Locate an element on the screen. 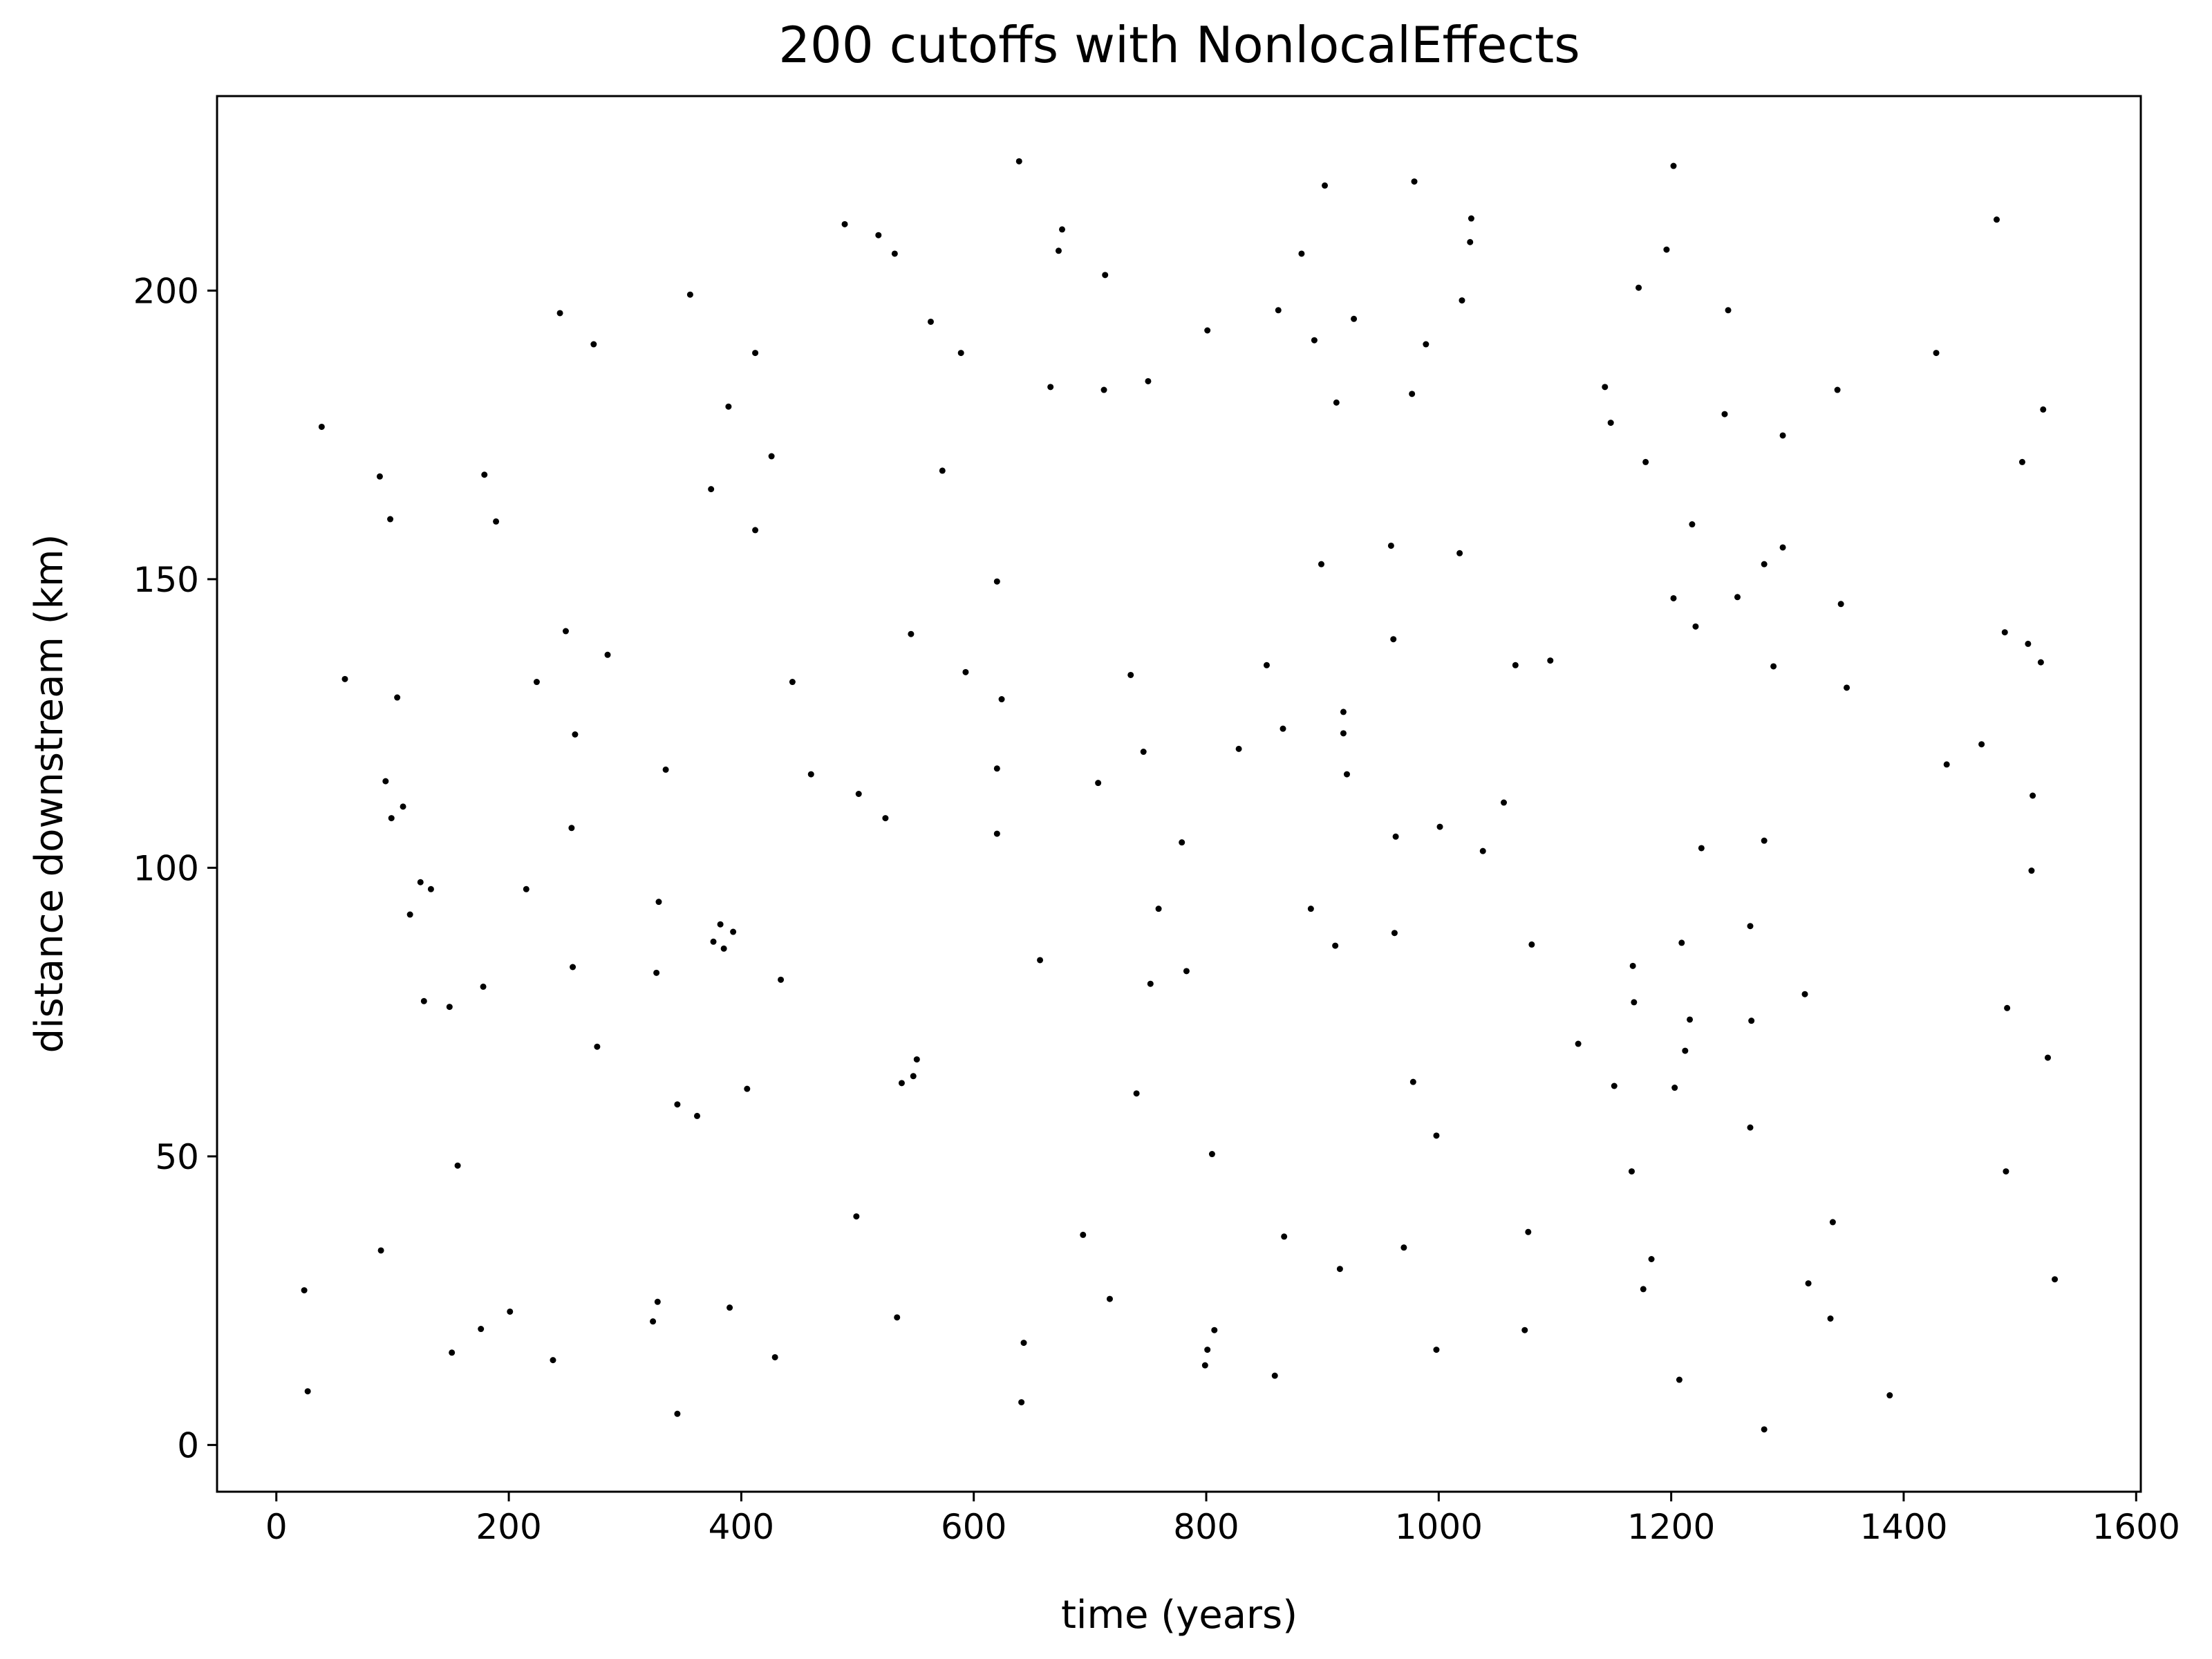 This screenshot has width=2212, height=1659. chart-title: 200 cutoffs with NonlocalEffects is located at coordinates (1179, 45).